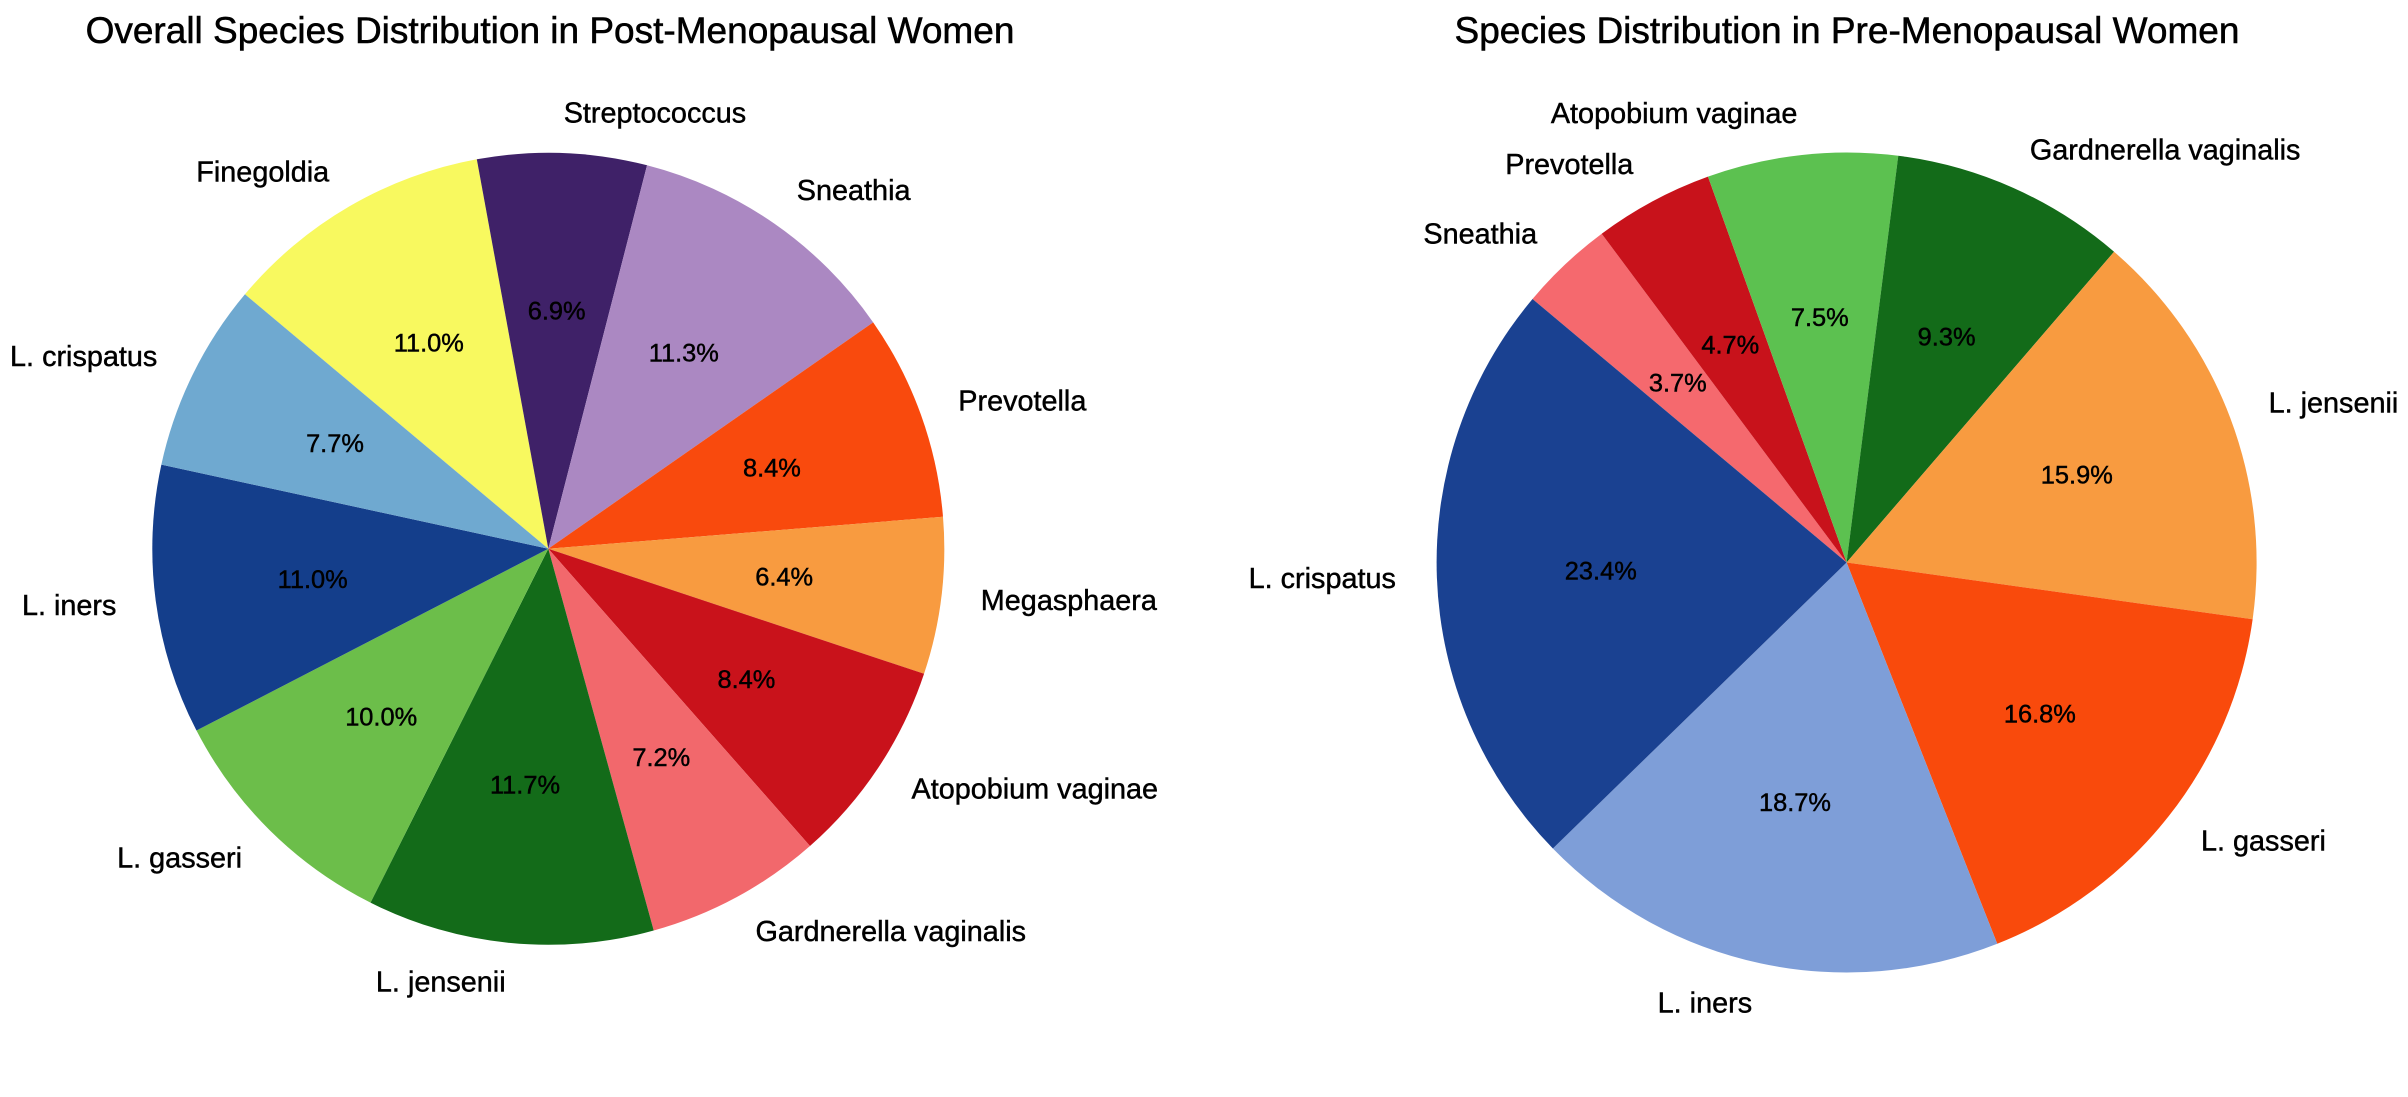 This screenshot has width=2408, height=1097. Describe the element at coordinates (557, 311) in the screenshot. I see `svg-text: 6.9%` at that location.